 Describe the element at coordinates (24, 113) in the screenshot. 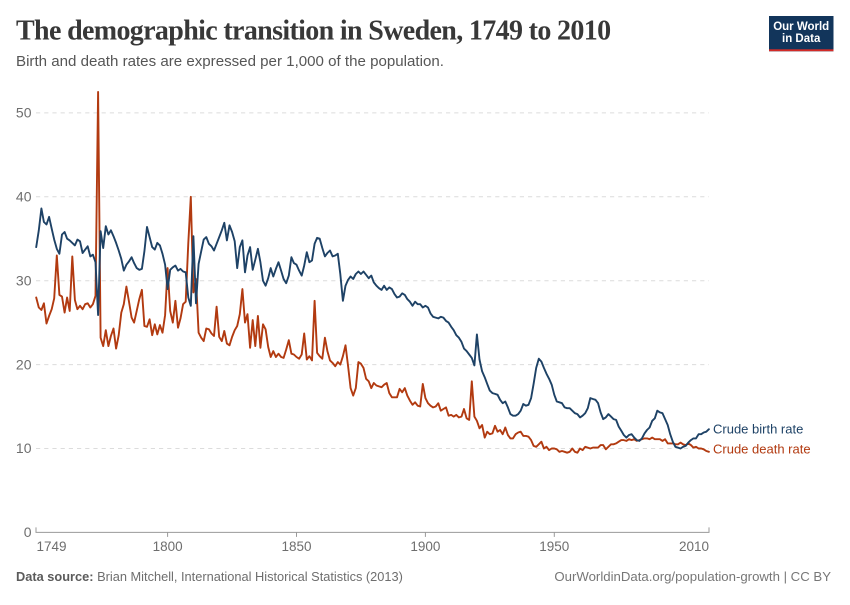

I see `svg-text: 50` at that location.